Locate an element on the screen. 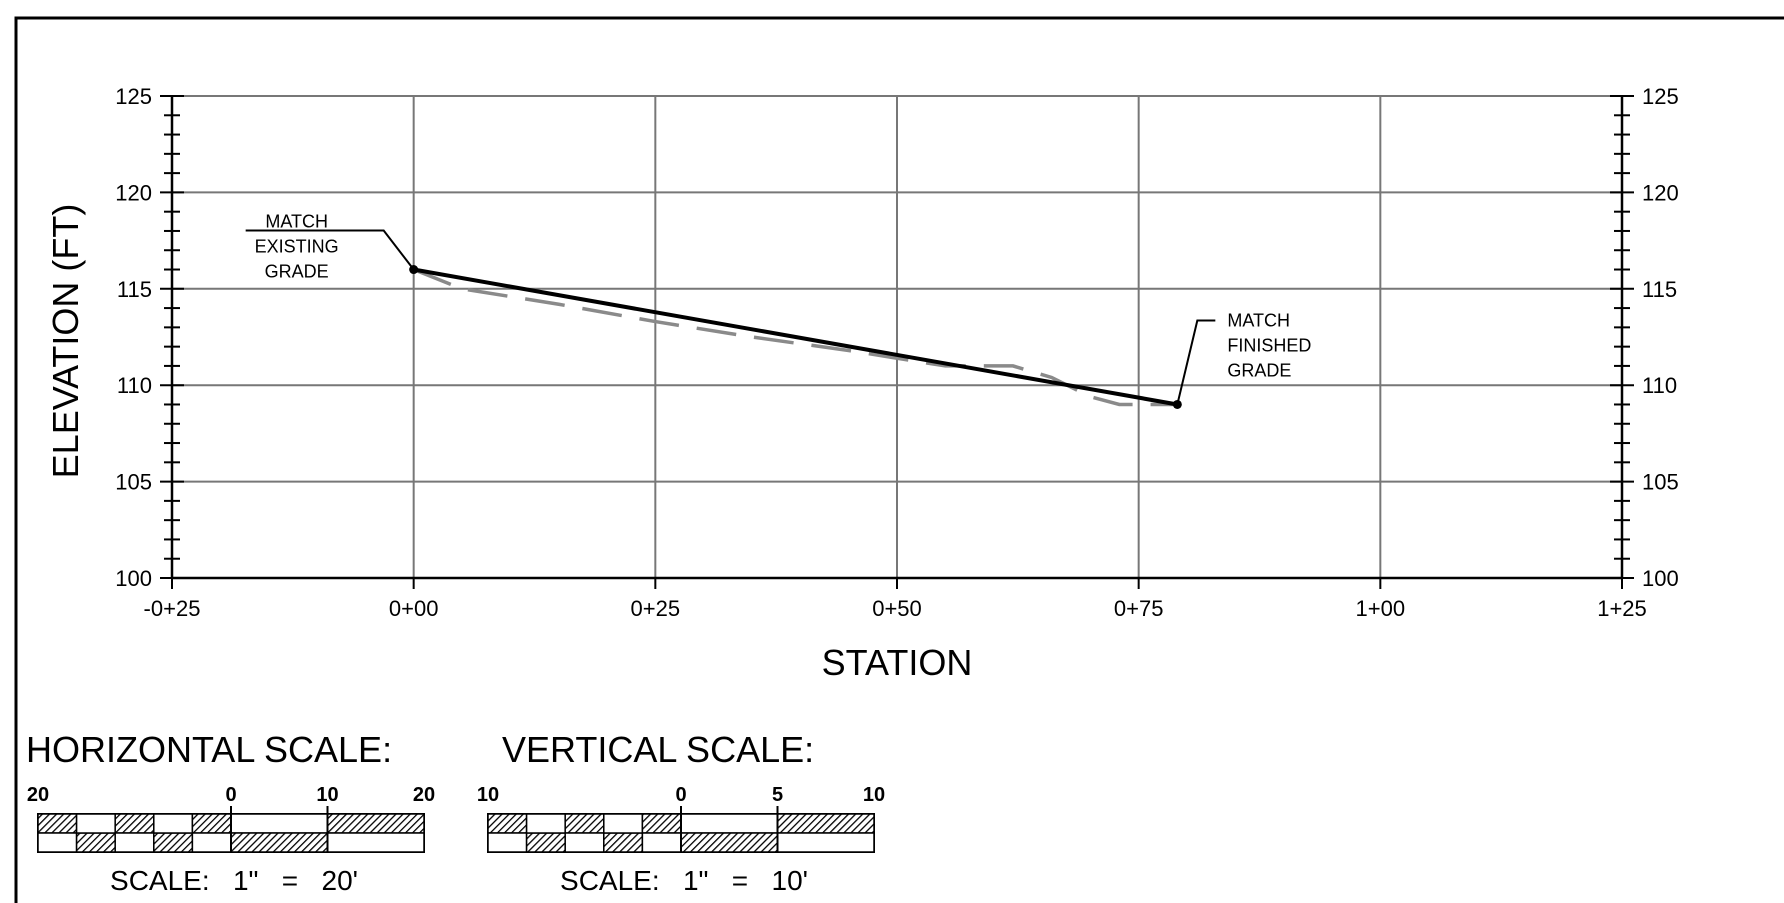  x-tick-labels: -0+25 0+00 0+25 0+50 0+75 1+00 1+25 is located at coordinates (895, 608).